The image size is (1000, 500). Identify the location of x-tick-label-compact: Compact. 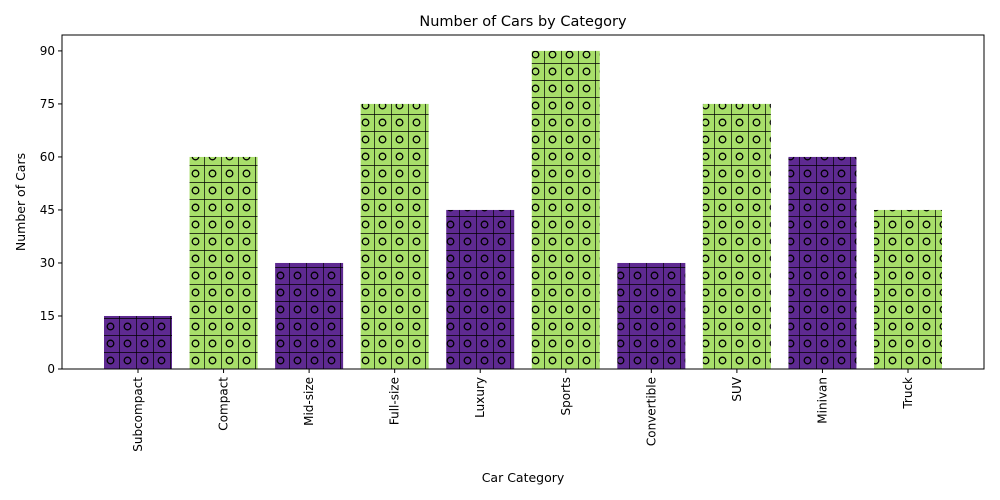
(224, 404).